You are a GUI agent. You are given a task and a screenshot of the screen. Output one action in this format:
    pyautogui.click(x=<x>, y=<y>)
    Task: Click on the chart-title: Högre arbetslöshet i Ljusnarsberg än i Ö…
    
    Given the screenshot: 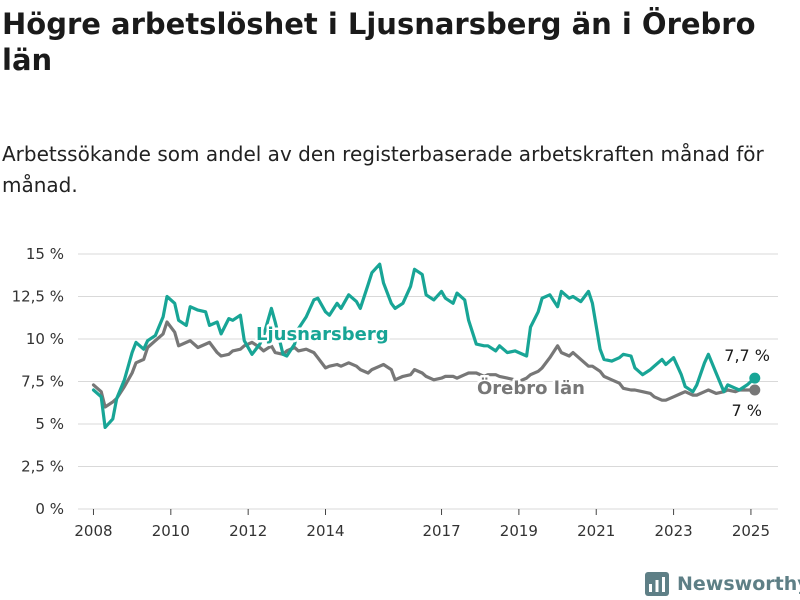 What is the action you would take?
    pyautogui.click(x=379, y=42)
    